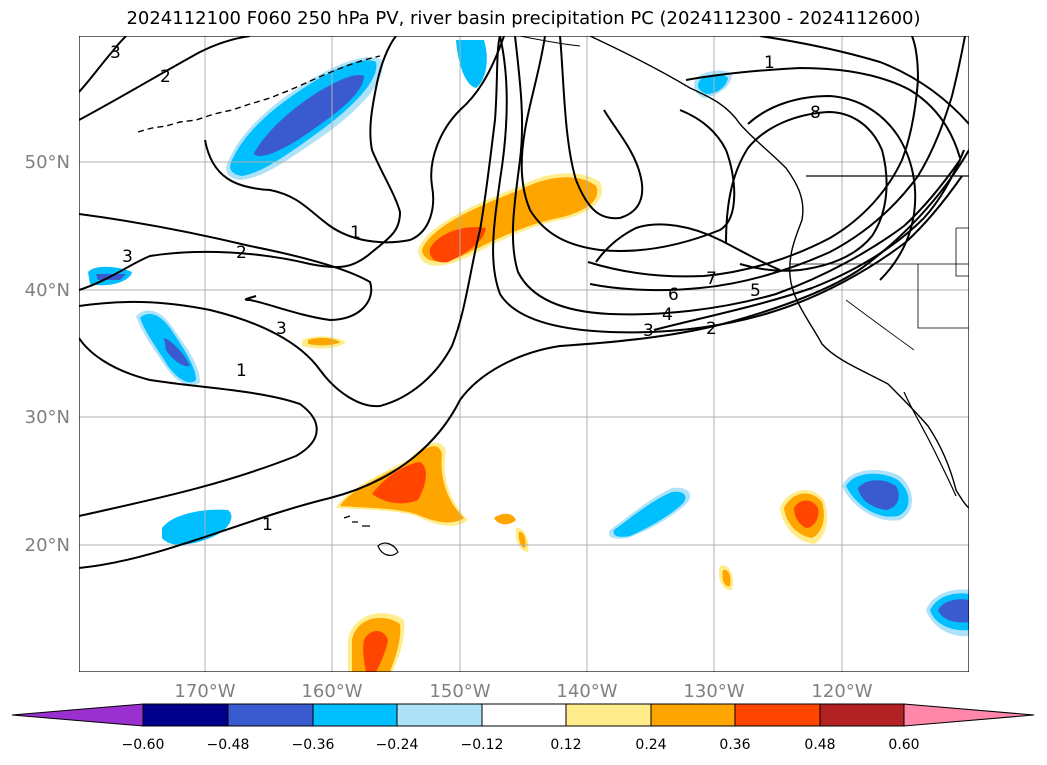 This screenshot has height=765, width=1047. I want to click on lon-labels: 170°W 160°W 150°W 140°W 130°W 120°W, so click(523, 691).